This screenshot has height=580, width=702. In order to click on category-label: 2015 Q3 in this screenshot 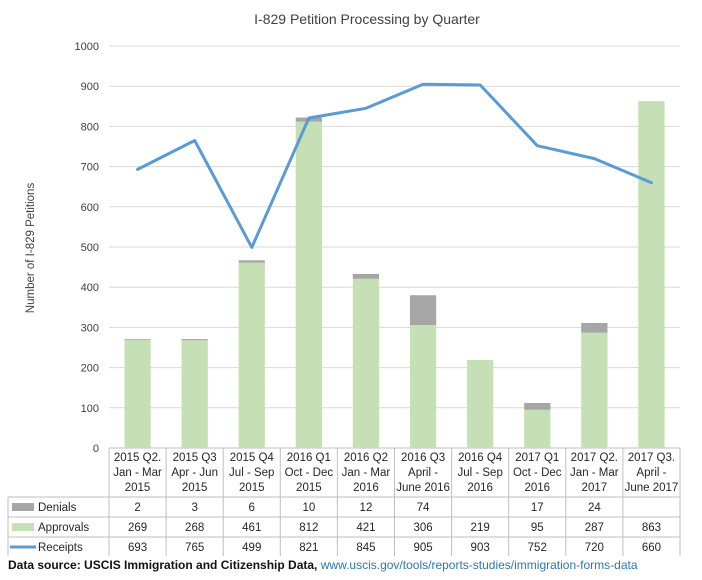, I will do `click(195, 458)`.